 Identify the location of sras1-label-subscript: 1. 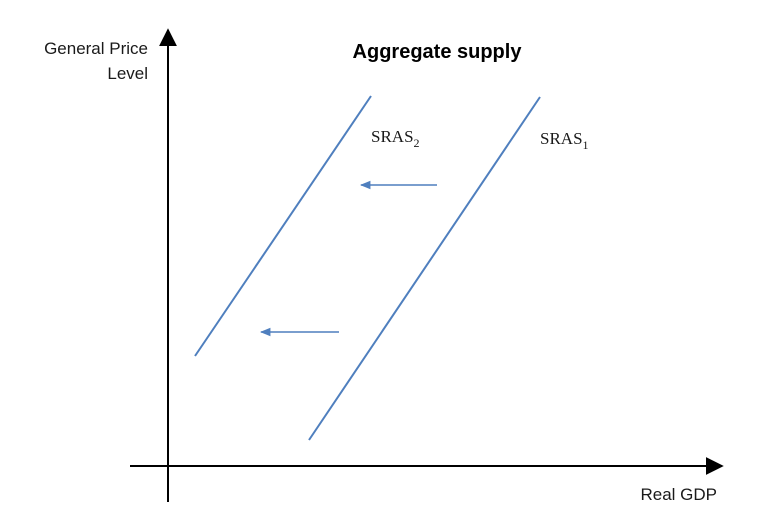
(586, 145).